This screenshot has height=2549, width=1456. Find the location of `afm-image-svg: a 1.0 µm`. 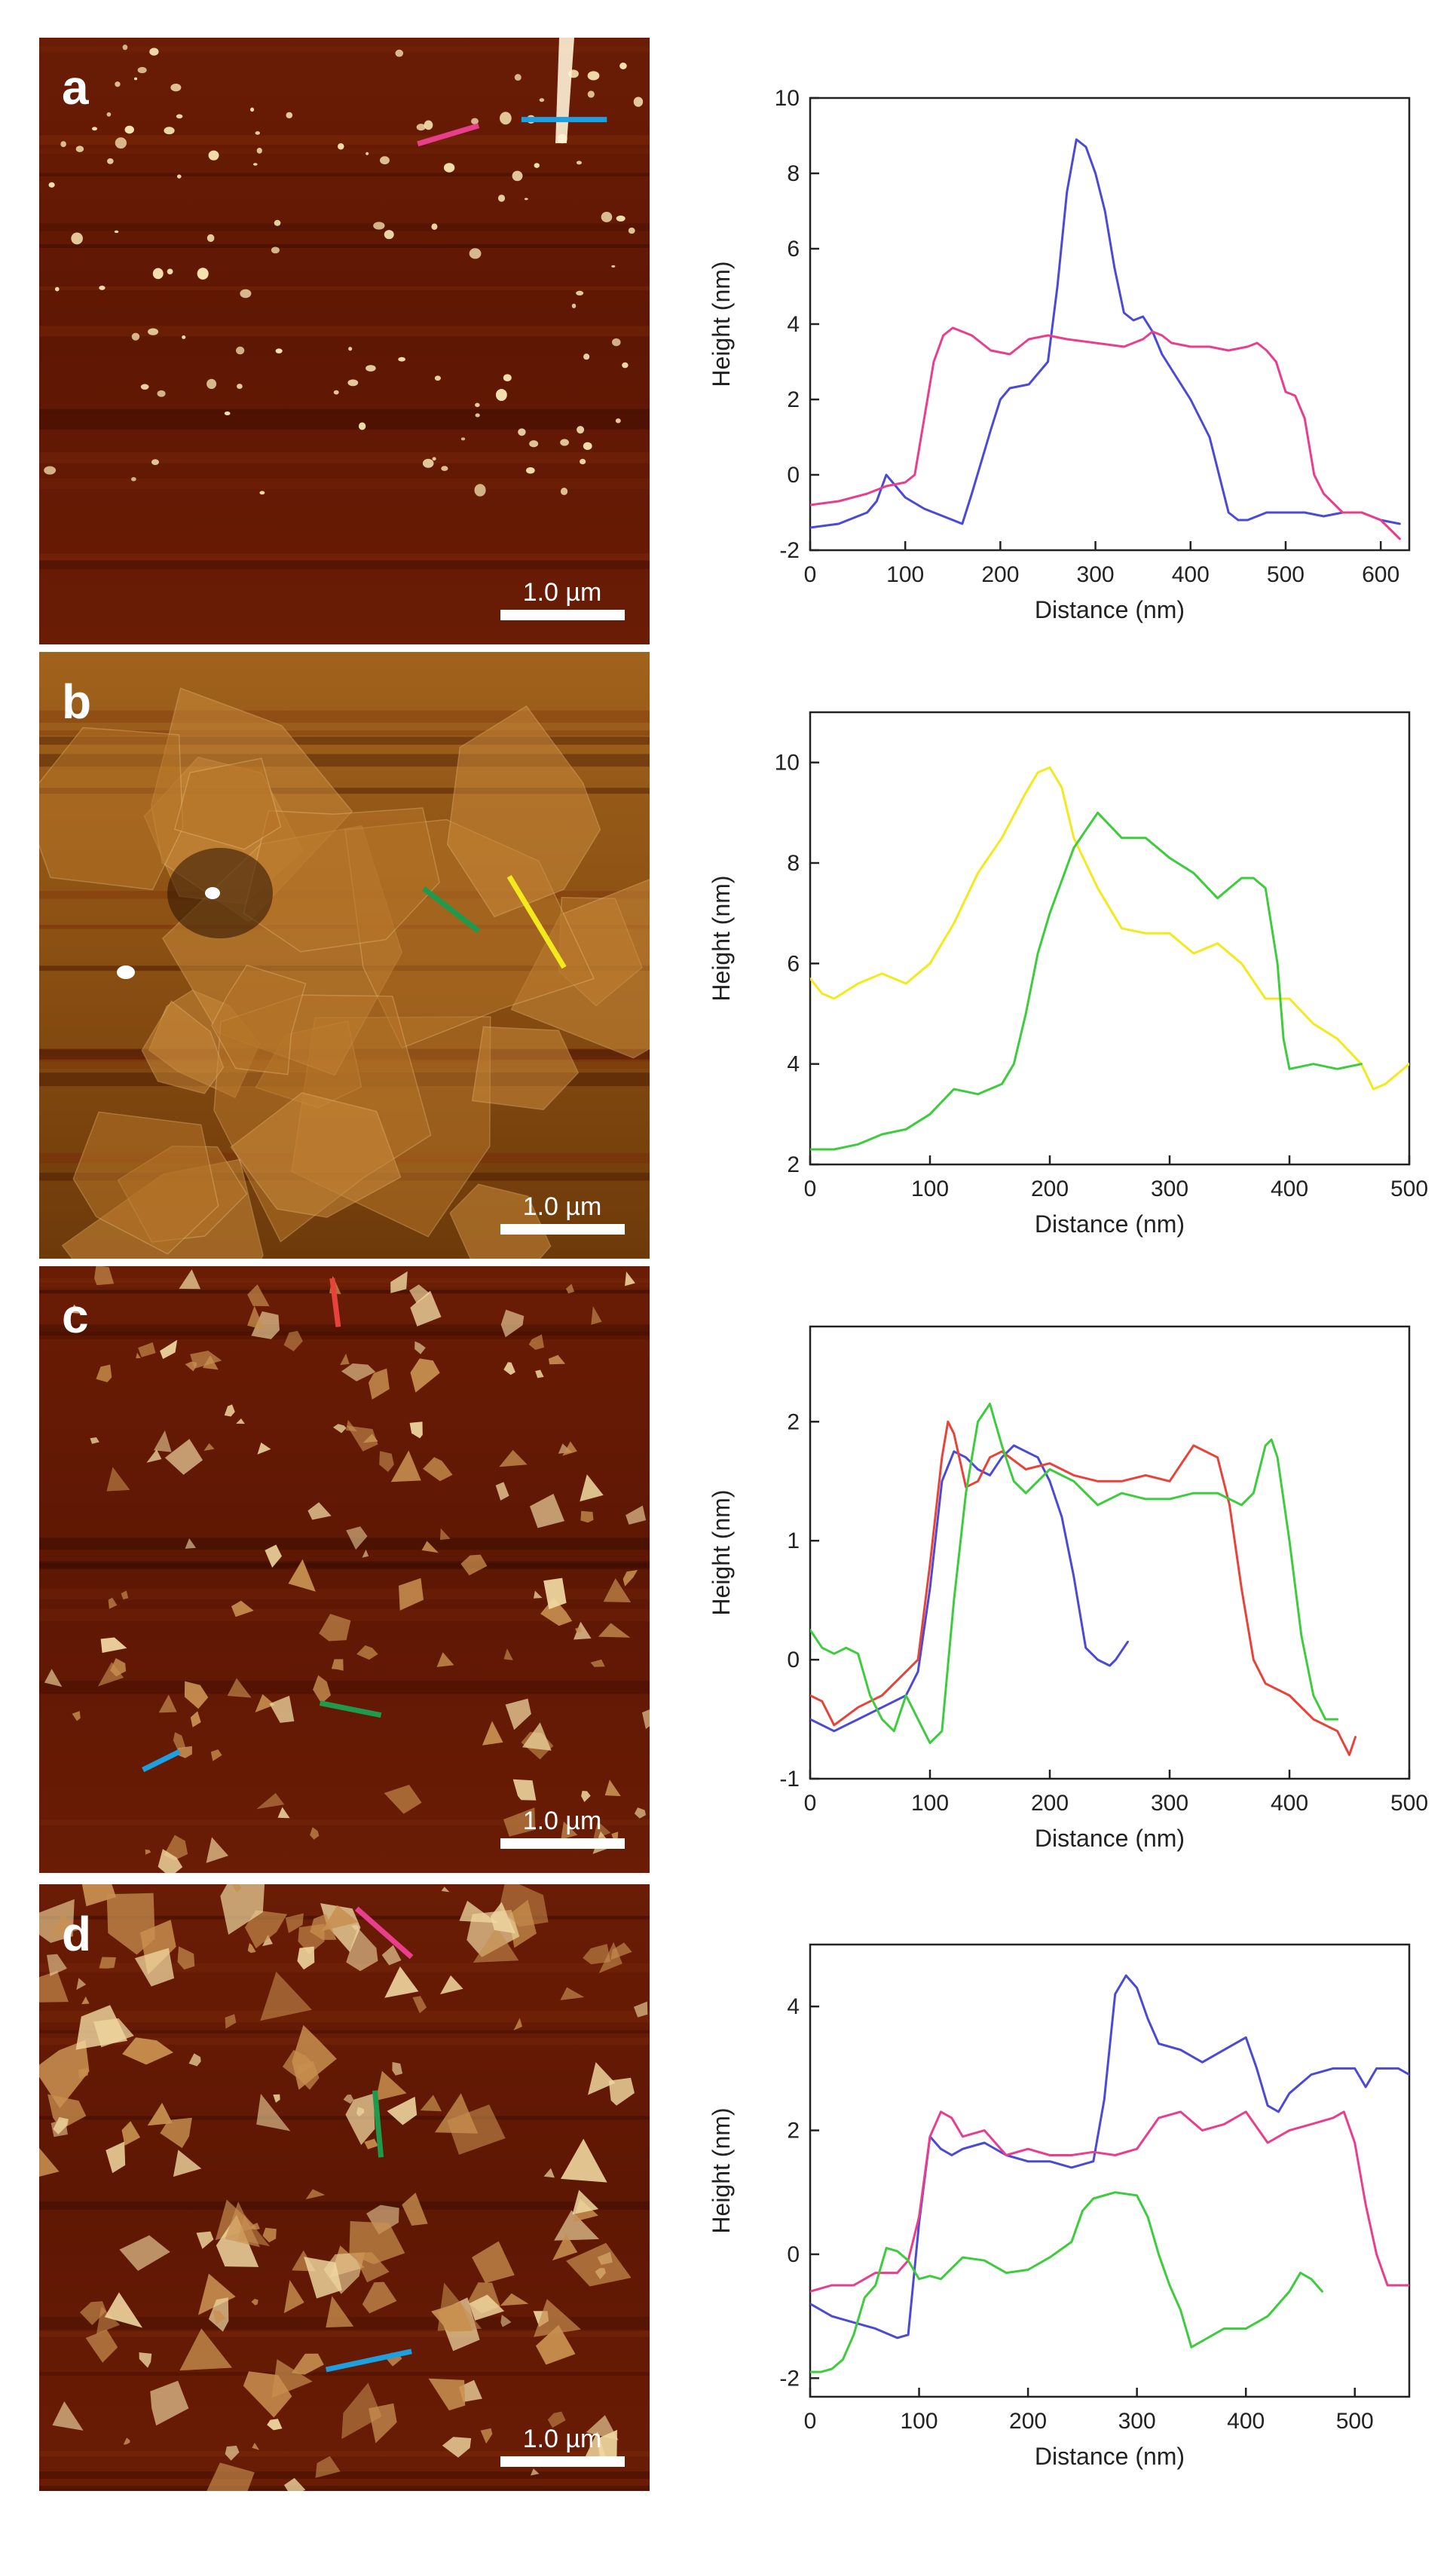

afm-image-svg: a 1.0 µm is located at coordinates (344, 341).